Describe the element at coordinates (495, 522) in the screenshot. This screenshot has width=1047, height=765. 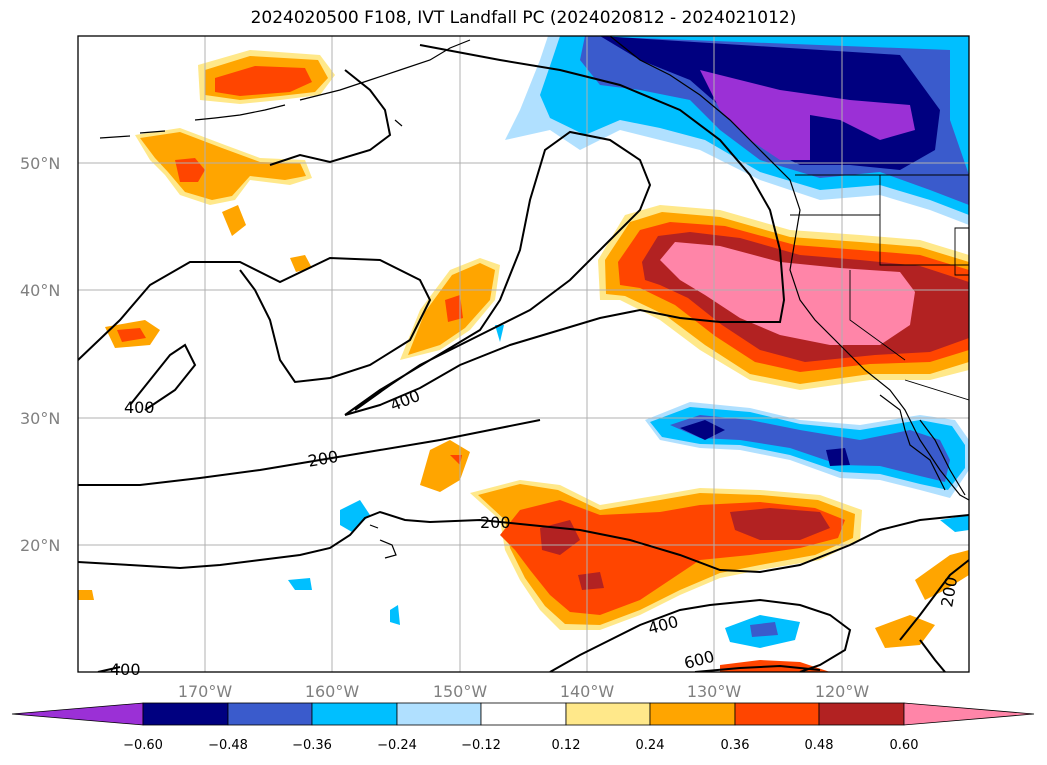
I see `contour-label-200-south: 200` at that location.